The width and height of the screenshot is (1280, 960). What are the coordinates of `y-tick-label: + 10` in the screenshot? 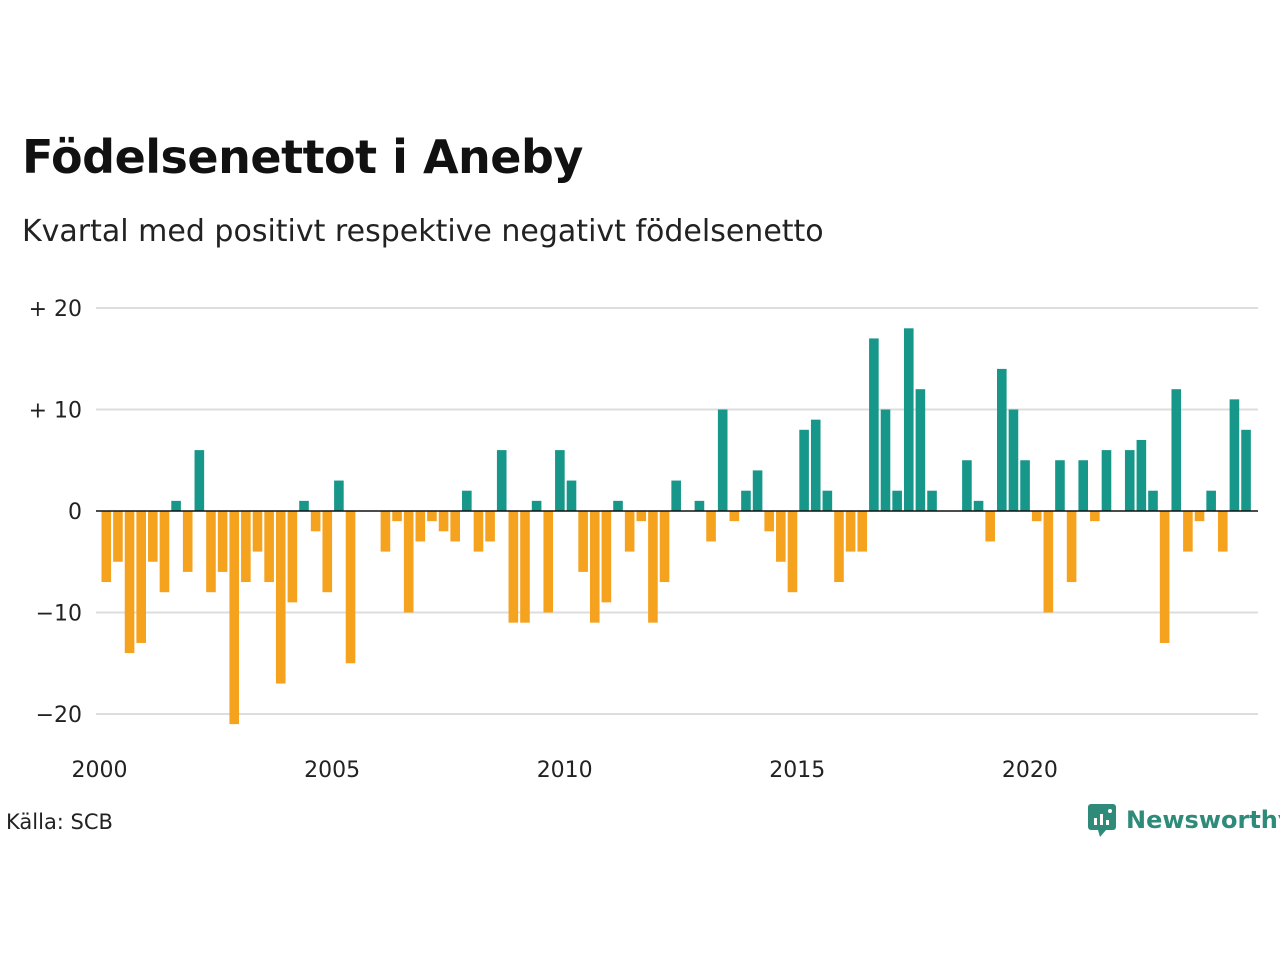 It's located at (55, 411).